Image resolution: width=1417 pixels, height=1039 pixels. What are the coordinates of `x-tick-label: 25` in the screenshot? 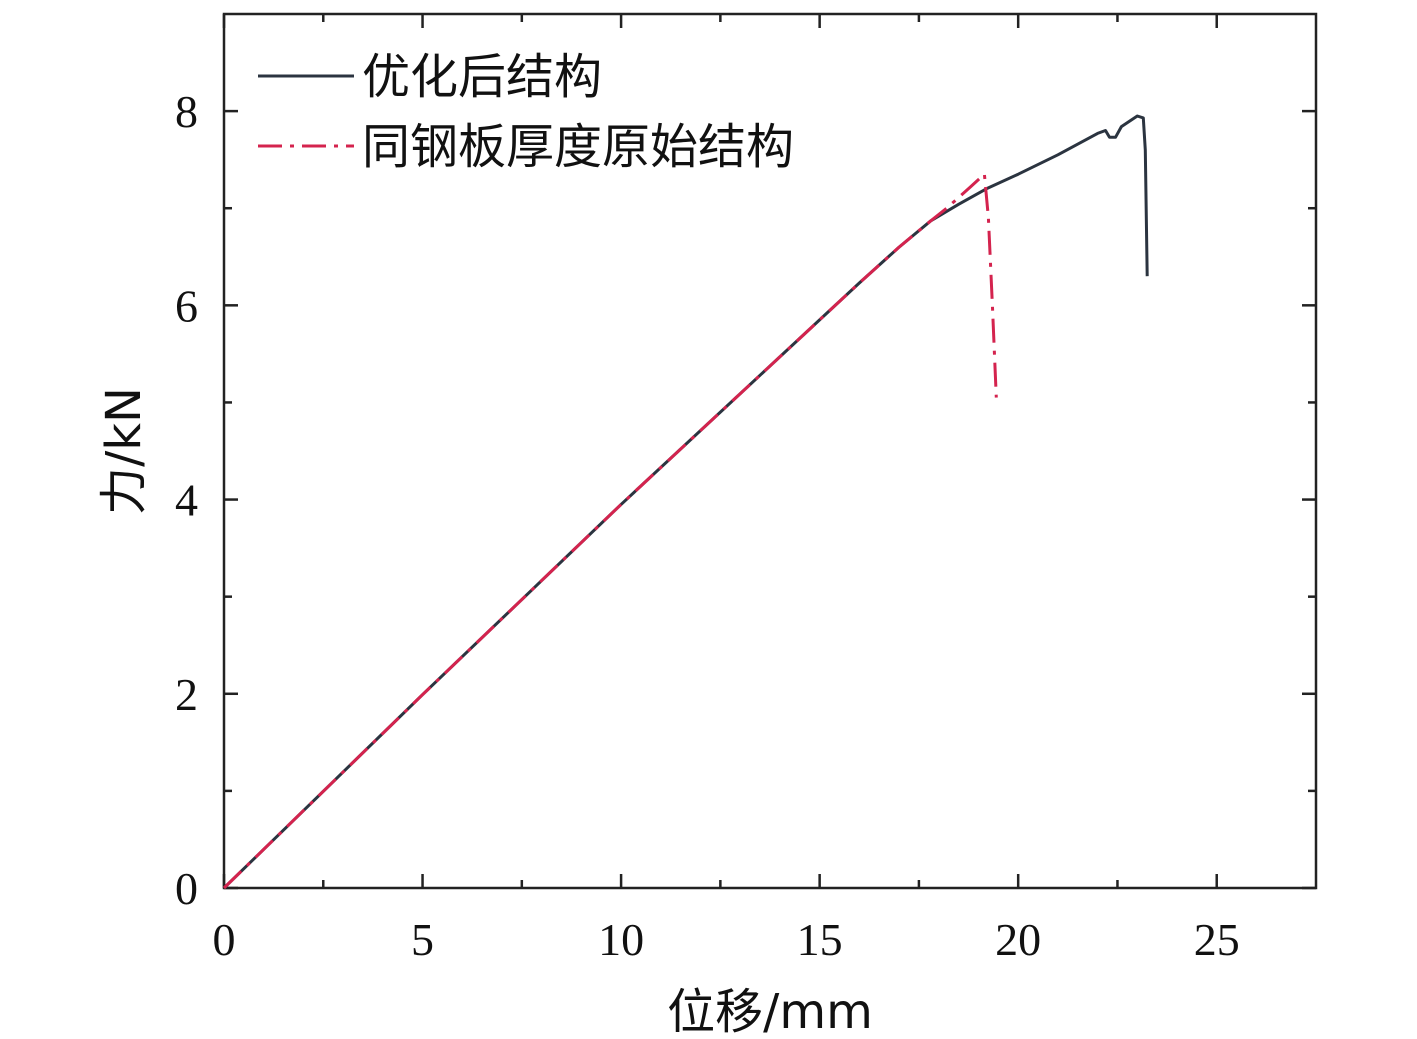 It's located at (1217, 939).